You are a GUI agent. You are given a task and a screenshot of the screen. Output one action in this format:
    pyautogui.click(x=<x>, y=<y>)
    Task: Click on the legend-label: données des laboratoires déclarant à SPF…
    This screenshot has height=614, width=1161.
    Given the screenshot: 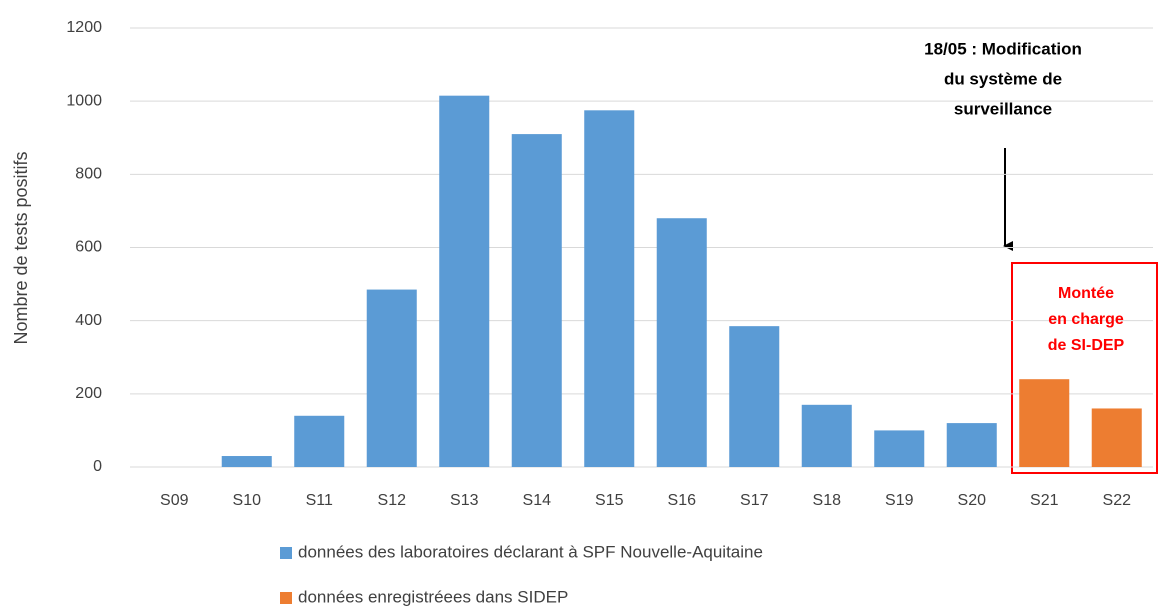 What is the action you would take?
    pyautogui.click(x=530, y=551)
    